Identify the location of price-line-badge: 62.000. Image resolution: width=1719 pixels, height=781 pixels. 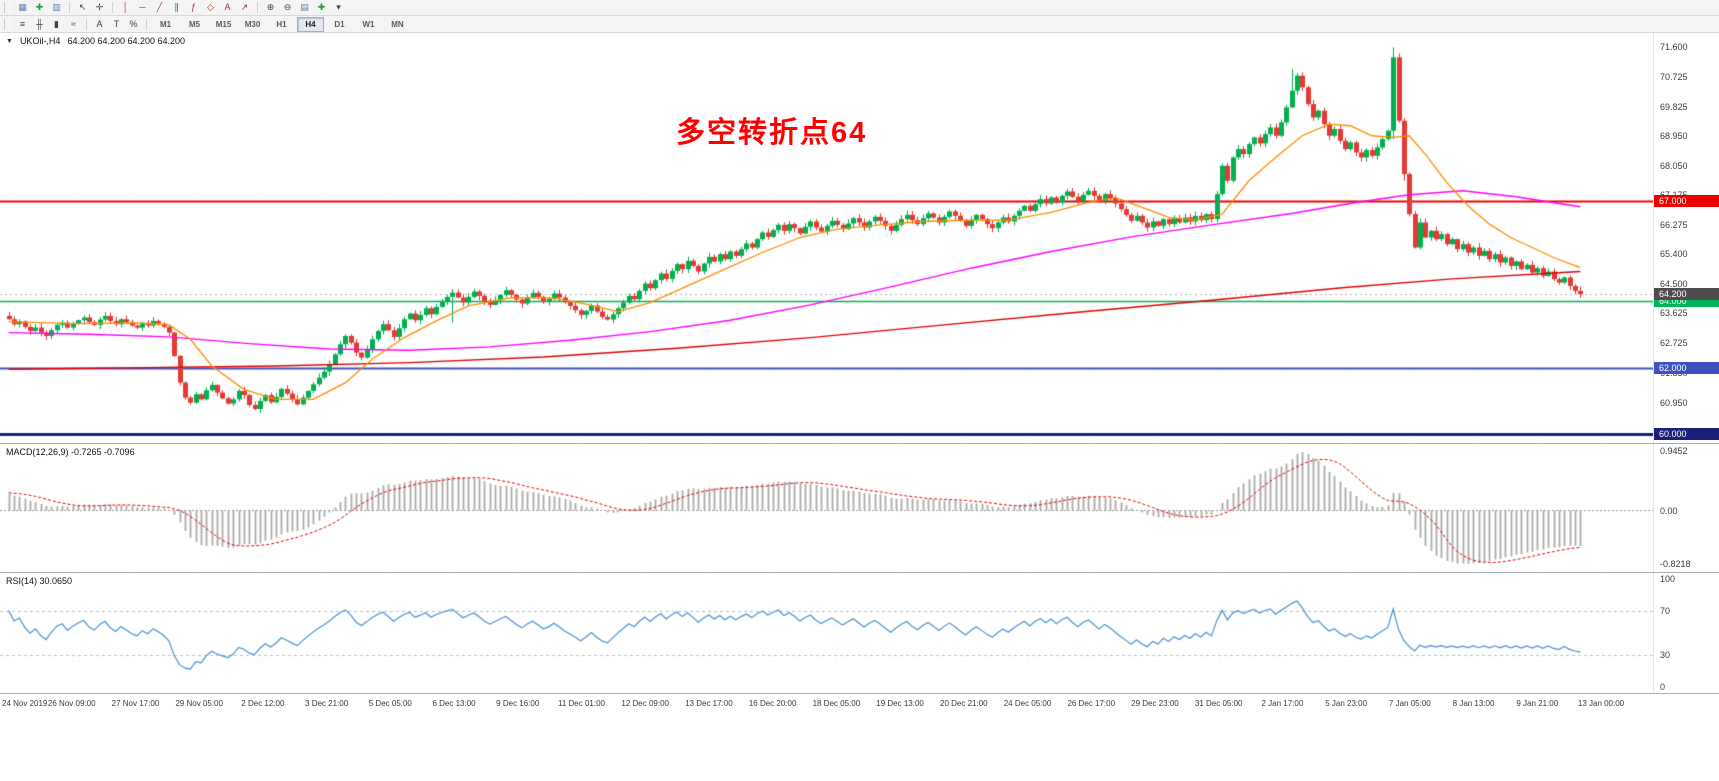
(1686, 367).